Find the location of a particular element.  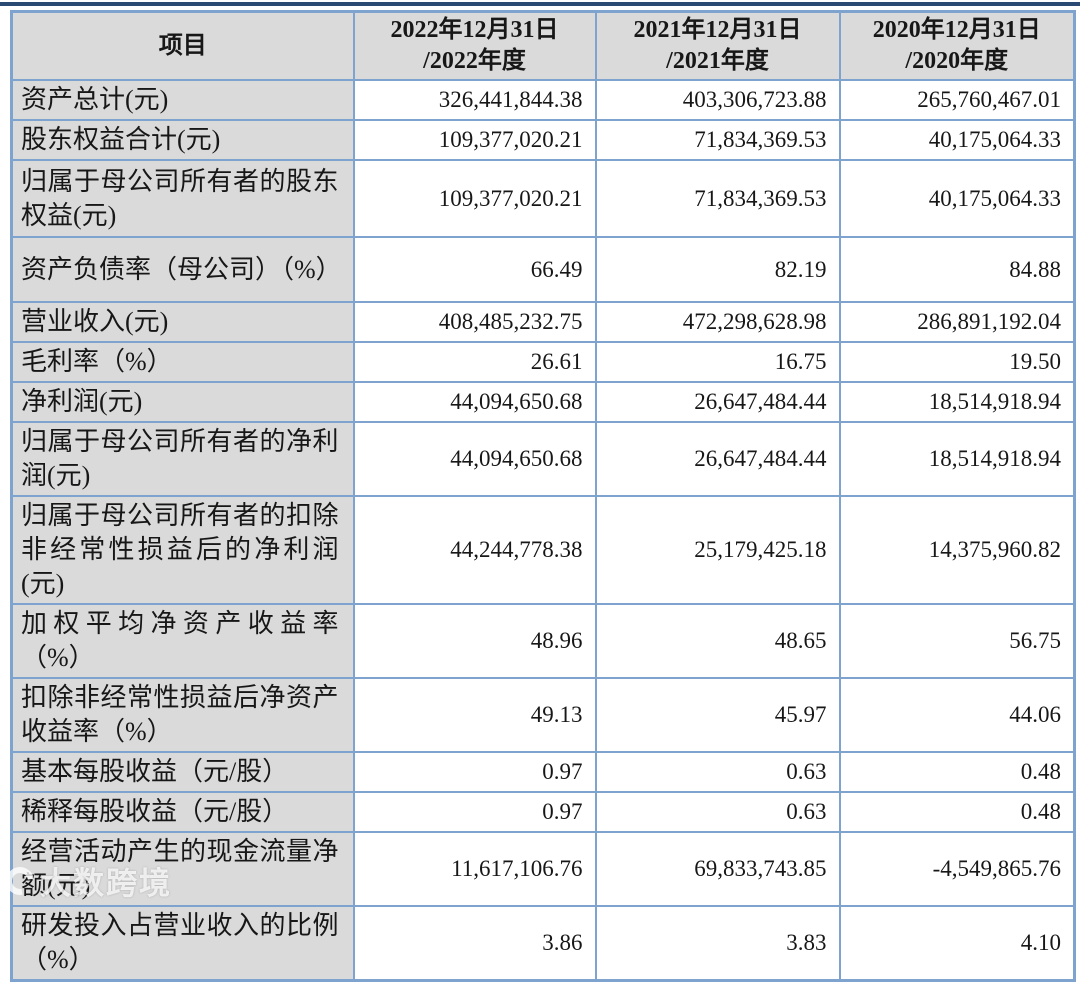

row-label-total-equity: 股东权益合计(元) is located at coordinates (182, 140).